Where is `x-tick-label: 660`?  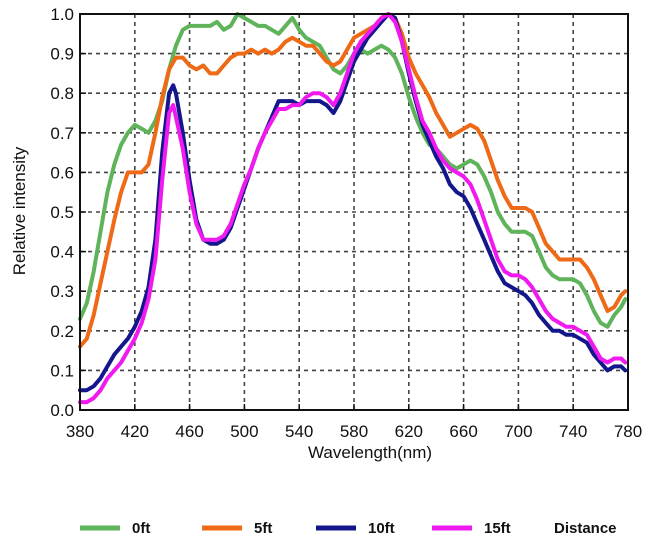
x-tick-label: 660 is located at coordinates (463, 431).